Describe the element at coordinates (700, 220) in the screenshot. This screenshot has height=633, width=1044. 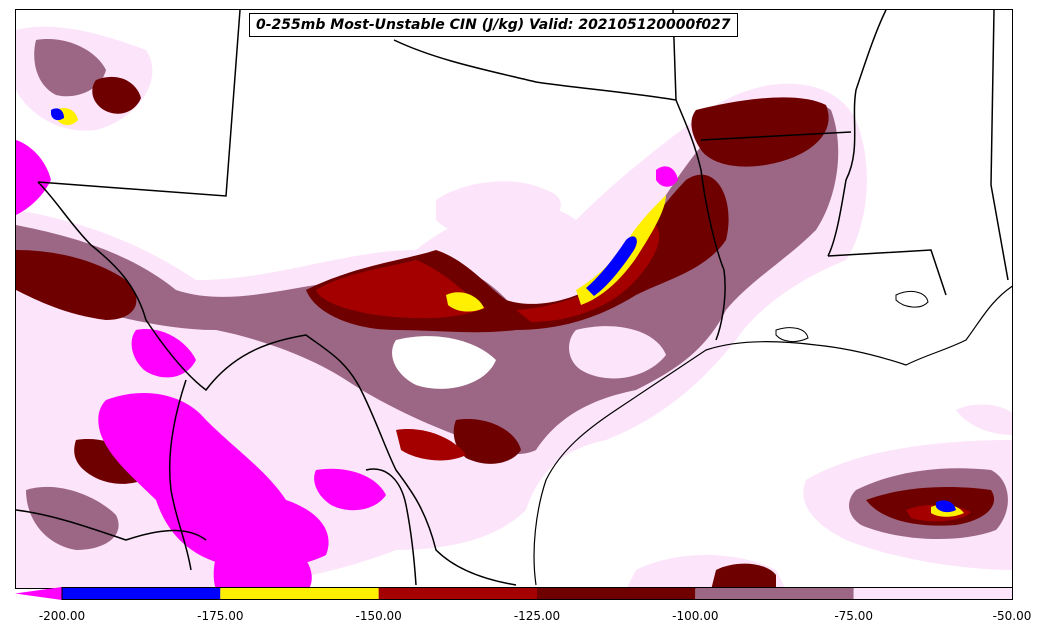
I see `state-border-ok-tx` at that location.